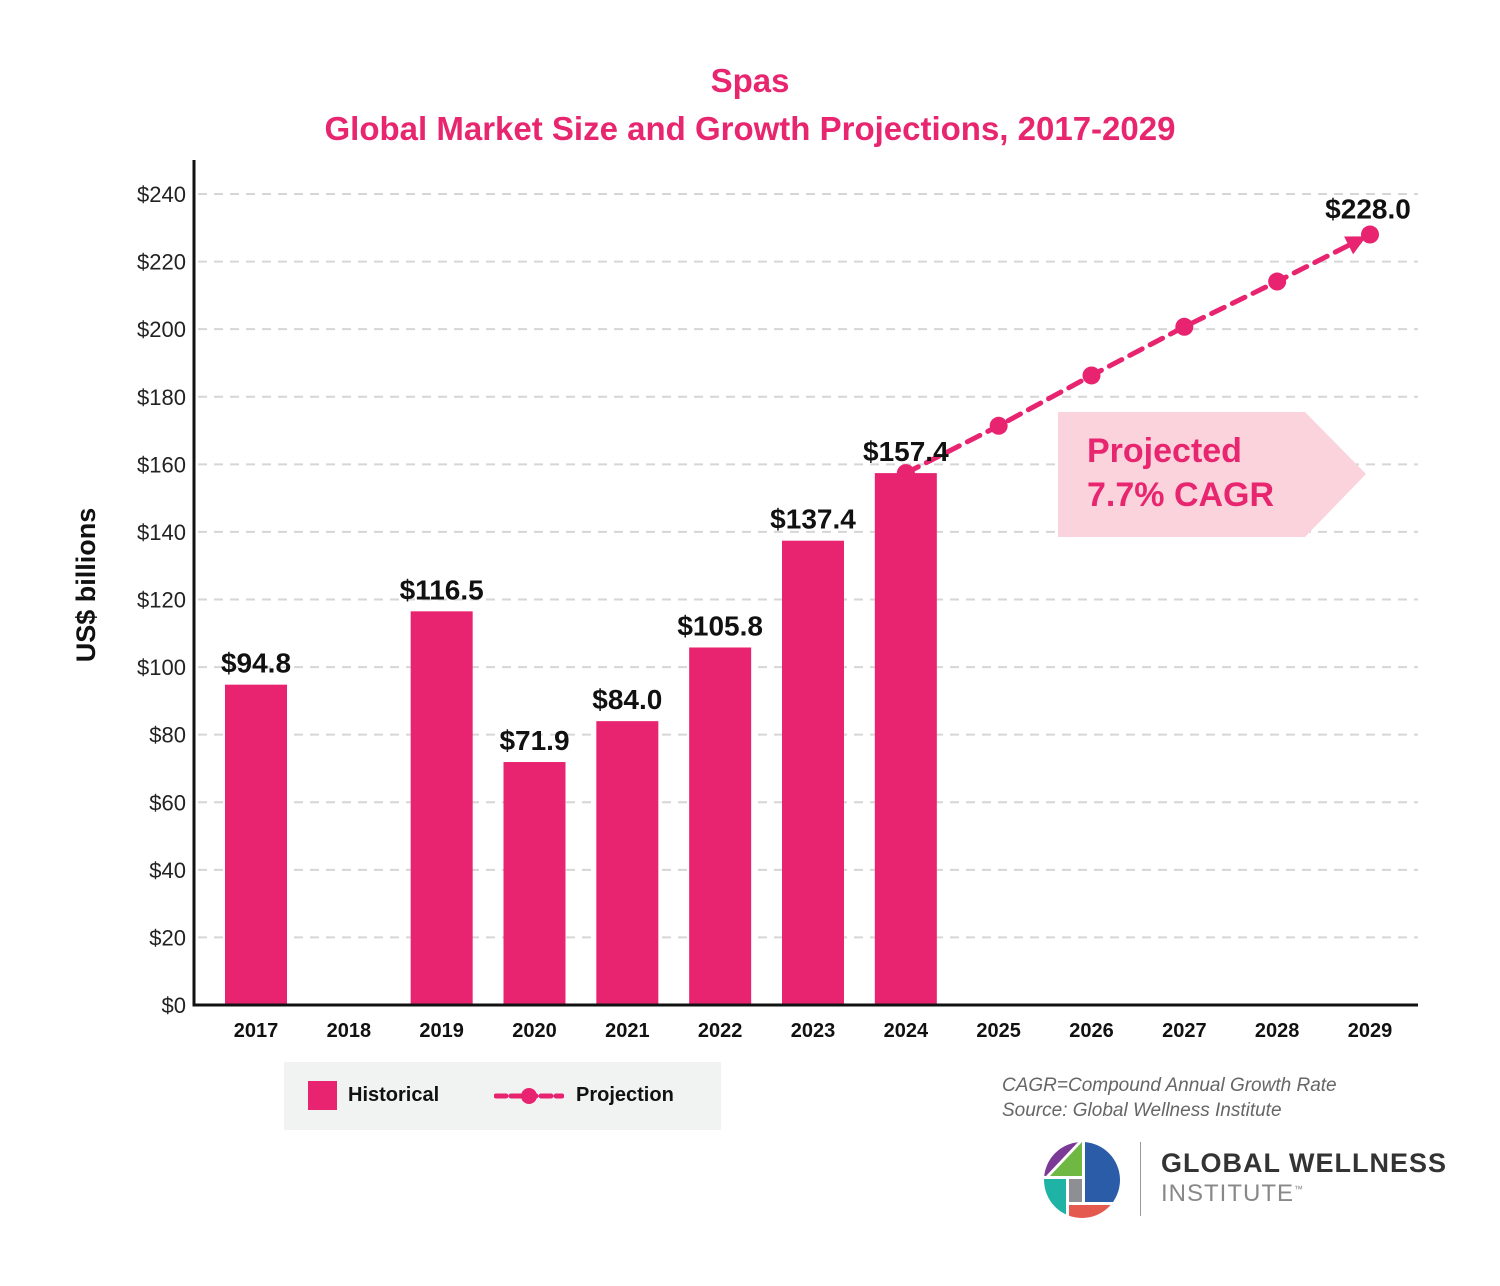  Describe the element at coordinates (167, 937) in the screenshot. I see `y-tick-label: $20` at that location.